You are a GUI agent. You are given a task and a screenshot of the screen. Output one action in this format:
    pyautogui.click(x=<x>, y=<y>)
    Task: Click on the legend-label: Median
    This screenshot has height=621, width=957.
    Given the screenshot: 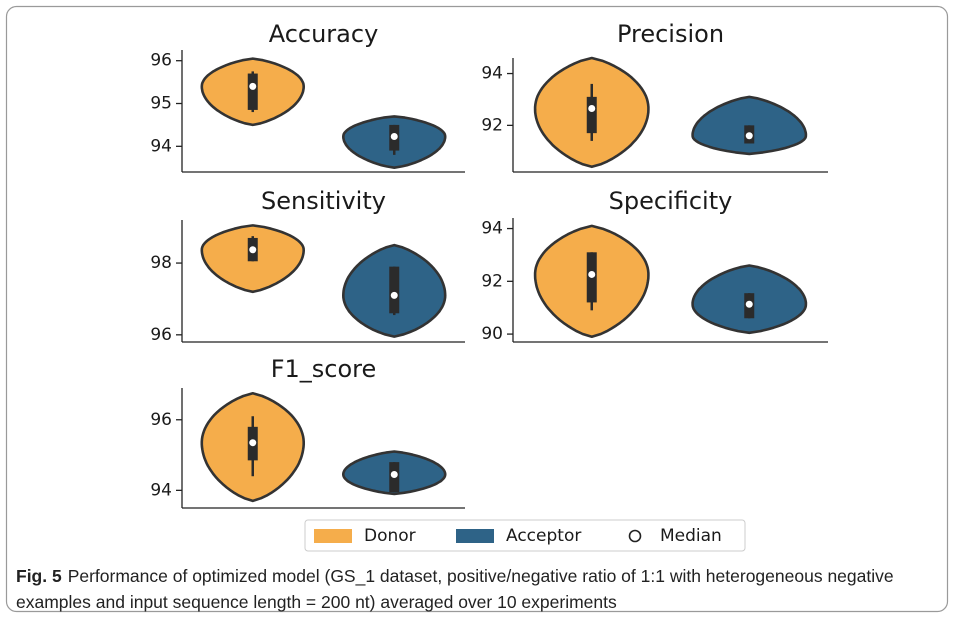 What is the action you would take?
    pyautogui.click(x=691, y=536)
    